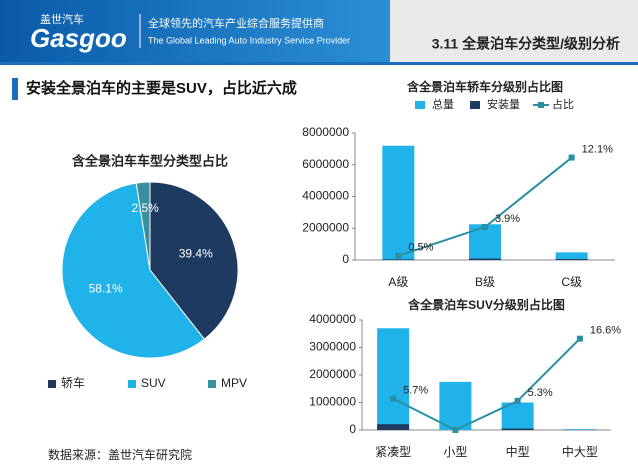 Image resolution: width=638 pixels, height=471 pixels. I want to click on header-right, so click(514, 31).